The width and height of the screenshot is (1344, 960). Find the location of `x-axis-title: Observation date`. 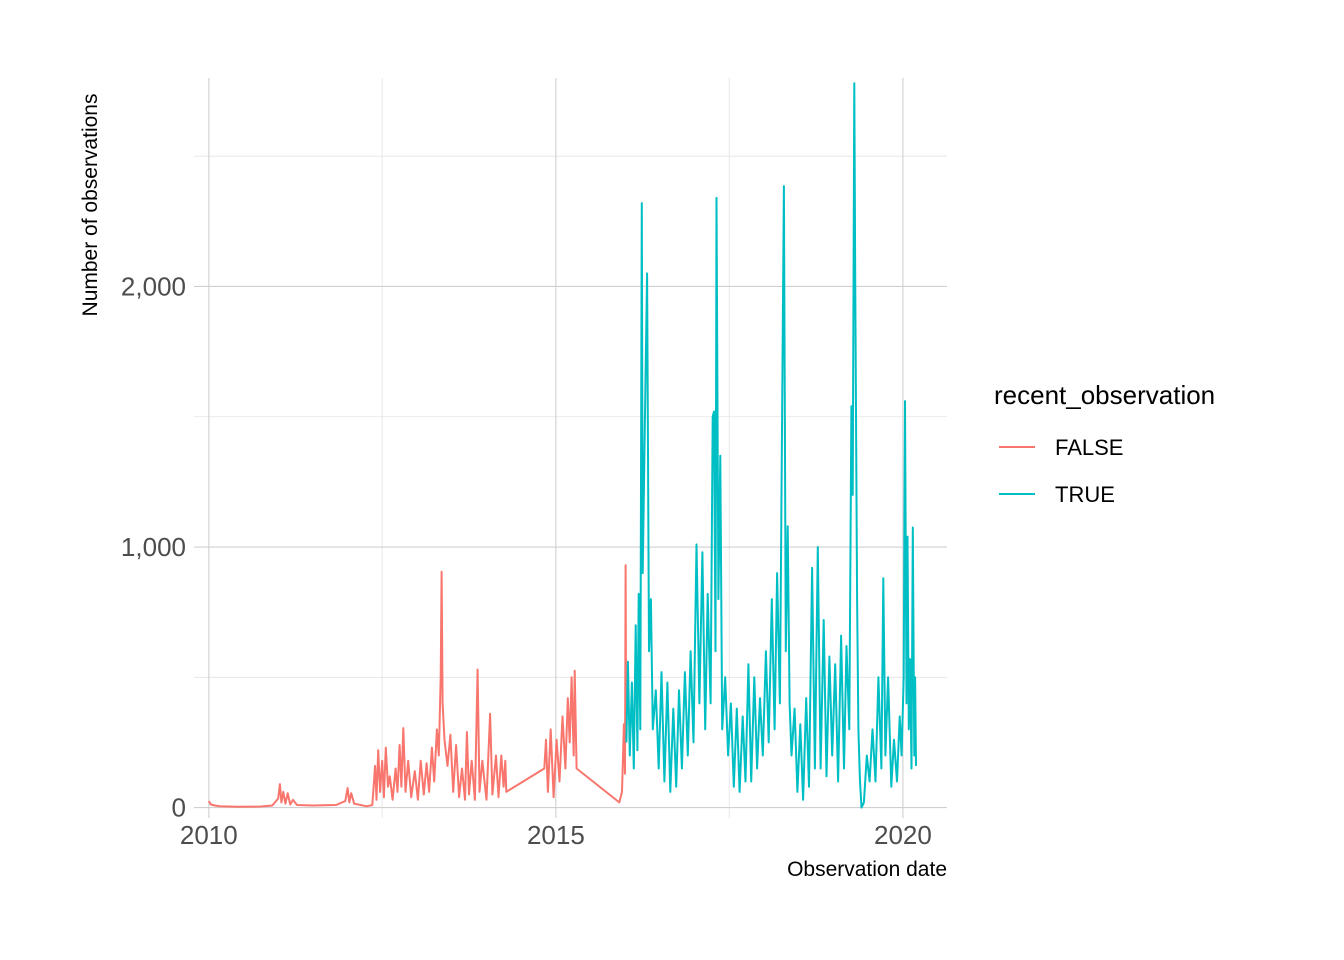

x-axis-title: Observation date is located at coordinates (867, 869).